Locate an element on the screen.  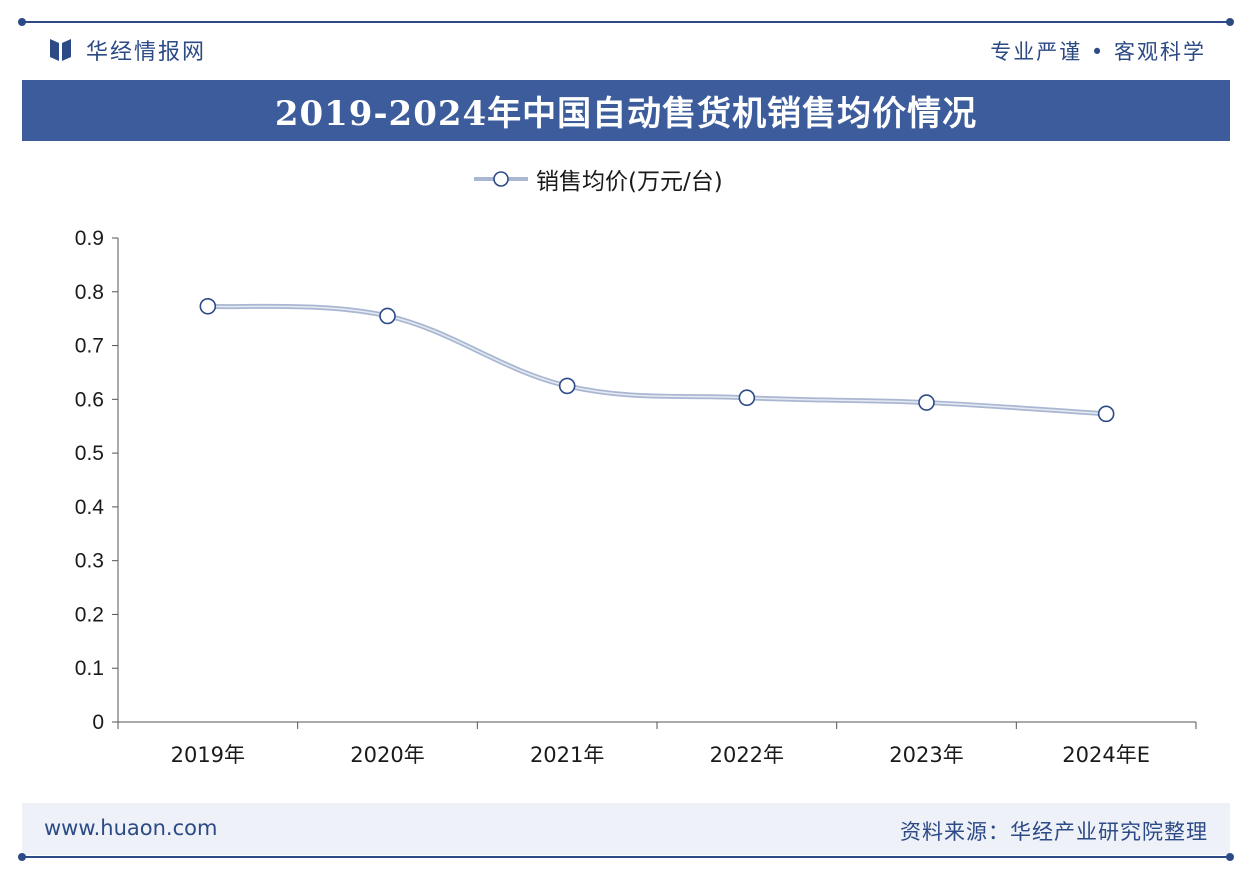
y-tick-label: 0.7 is located at coordinates (89, 346).